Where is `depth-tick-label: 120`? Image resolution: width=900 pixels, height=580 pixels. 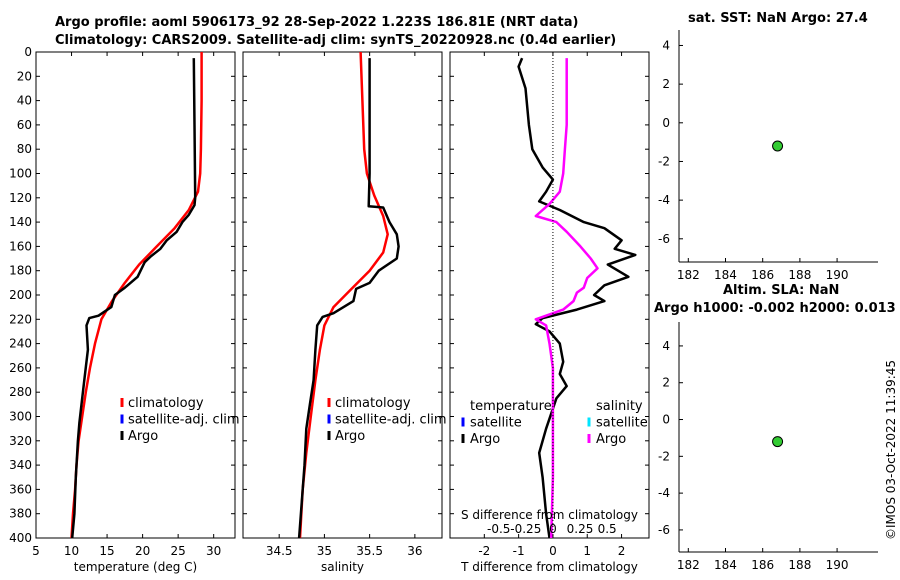 depth-tick-label: 120 is located at coordinates (20, 198).